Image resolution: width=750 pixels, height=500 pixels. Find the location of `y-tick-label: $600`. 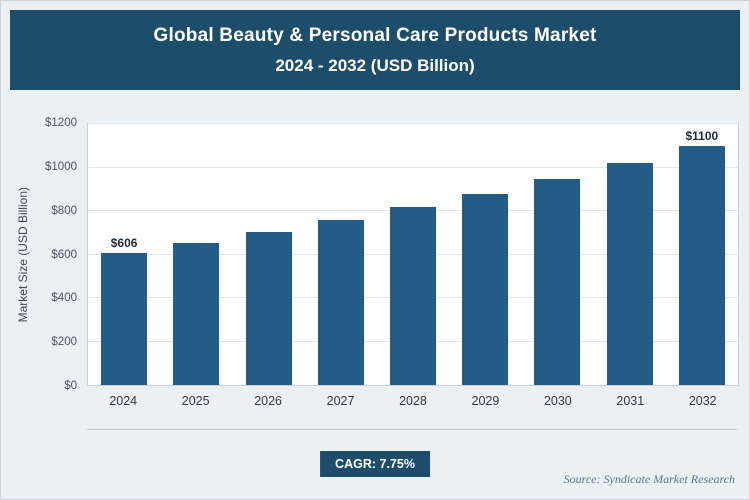

y-tick-label: $600 is located at coordinates (64, 254).